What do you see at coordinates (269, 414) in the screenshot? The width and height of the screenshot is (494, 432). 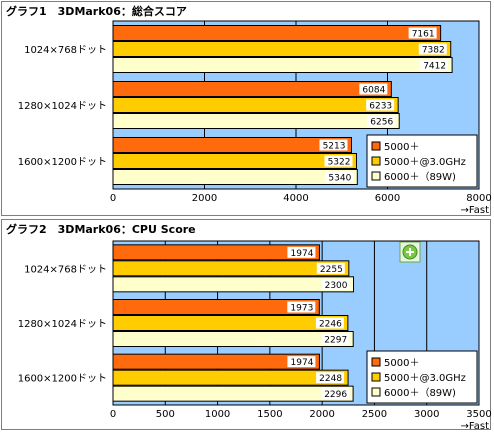 I see `x-tick-label: 1500` at bounding box center [269, 414].